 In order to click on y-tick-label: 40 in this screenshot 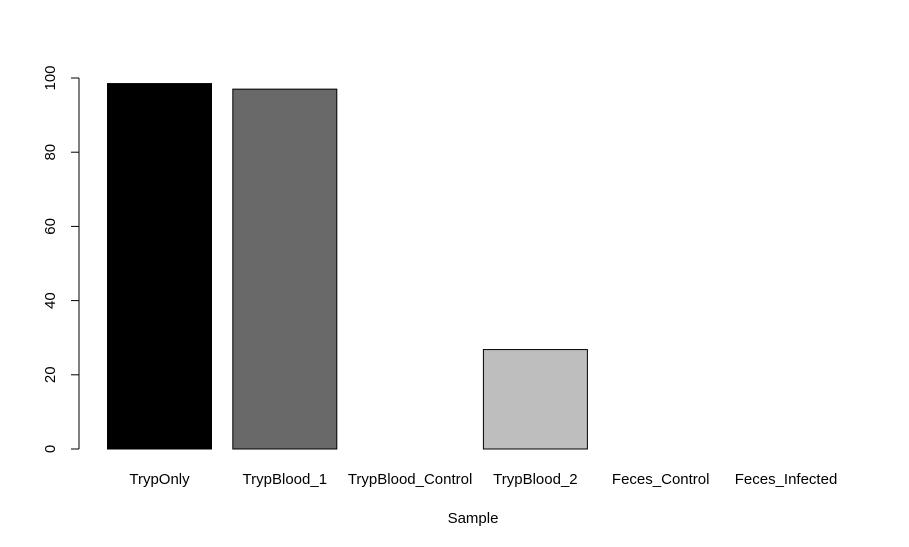, I will do `click(50, 300)`.